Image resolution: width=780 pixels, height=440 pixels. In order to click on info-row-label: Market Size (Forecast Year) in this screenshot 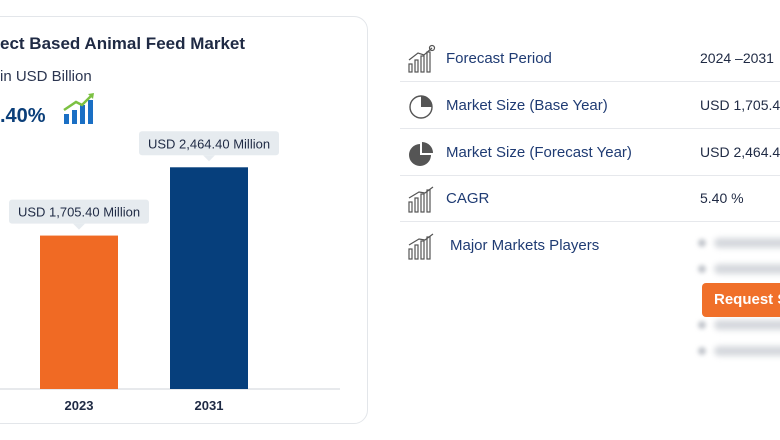, I will do `click(539, 152)`.